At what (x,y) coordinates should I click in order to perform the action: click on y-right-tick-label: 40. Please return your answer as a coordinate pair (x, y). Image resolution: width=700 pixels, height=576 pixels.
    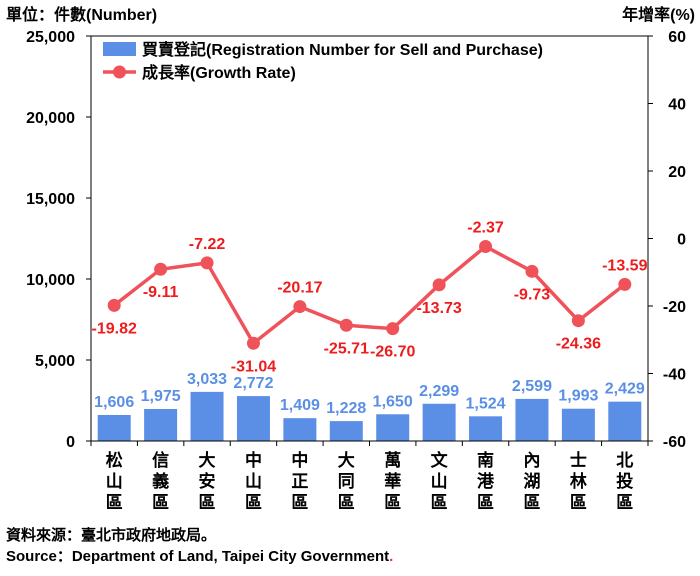
    Looking at the image, I should click on (677, 105).